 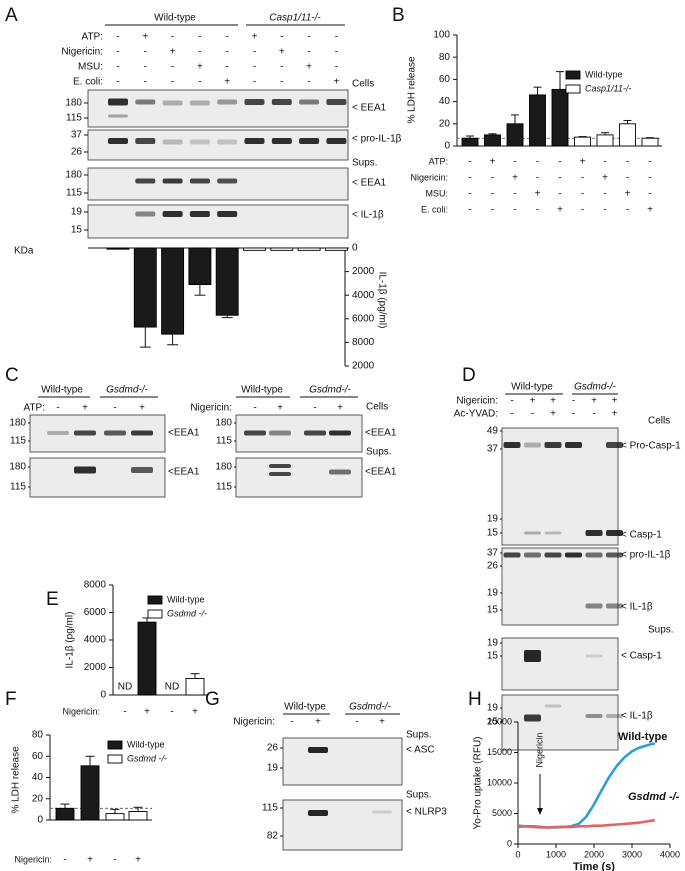 What do you see at coordinates (11, 699) in the screenshot?
I see `panel-letter: F` at bounding box center [11, 699].